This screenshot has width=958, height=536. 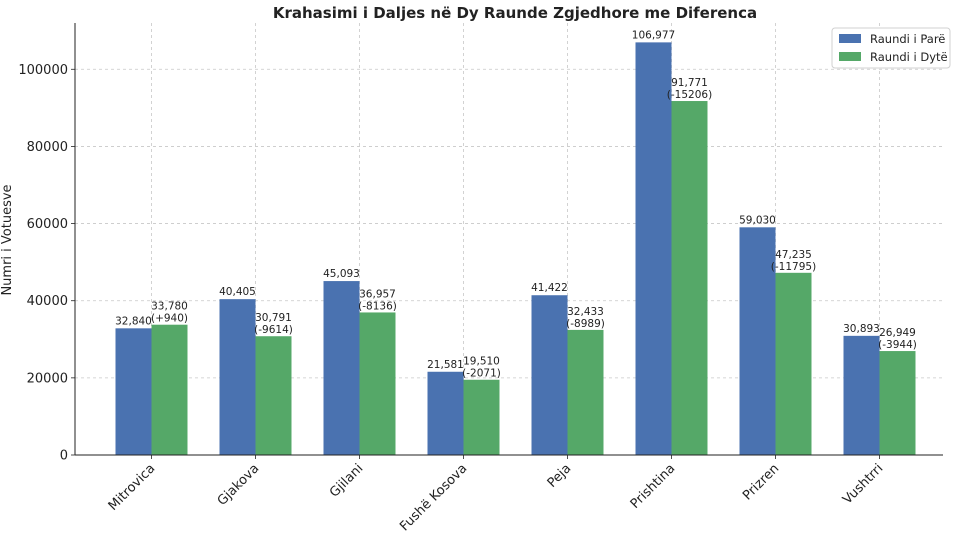 I want to click on data-label-difference: (-3944), so click(x=897, y=345).